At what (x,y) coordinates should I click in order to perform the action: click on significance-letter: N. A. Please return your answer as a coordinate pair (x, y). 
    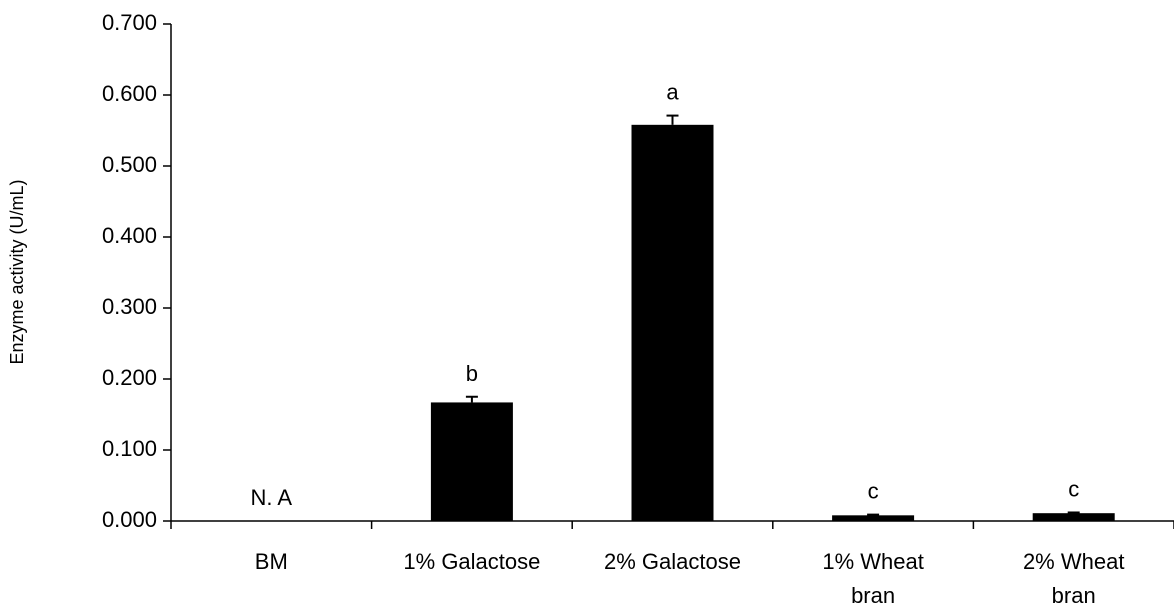
    Looking at the image, I should click on (272, 497).